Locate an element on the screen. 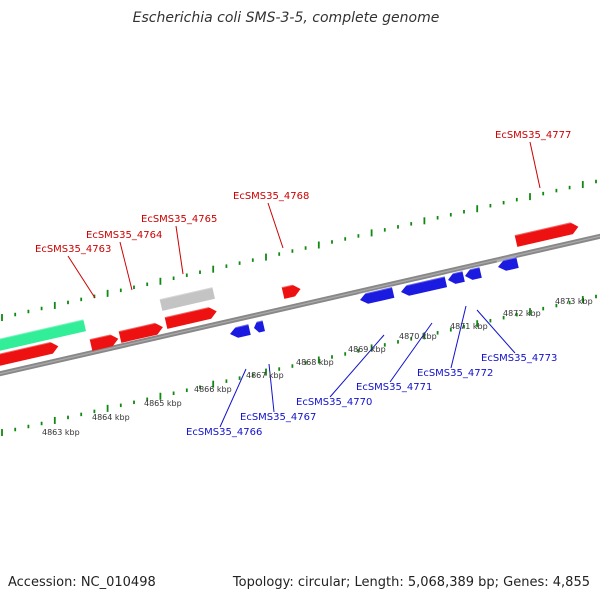 The height and width of the screenshot is (600, 600). forward-gene-label: EcSMS35_4765 is located at coordinates (179, 219).